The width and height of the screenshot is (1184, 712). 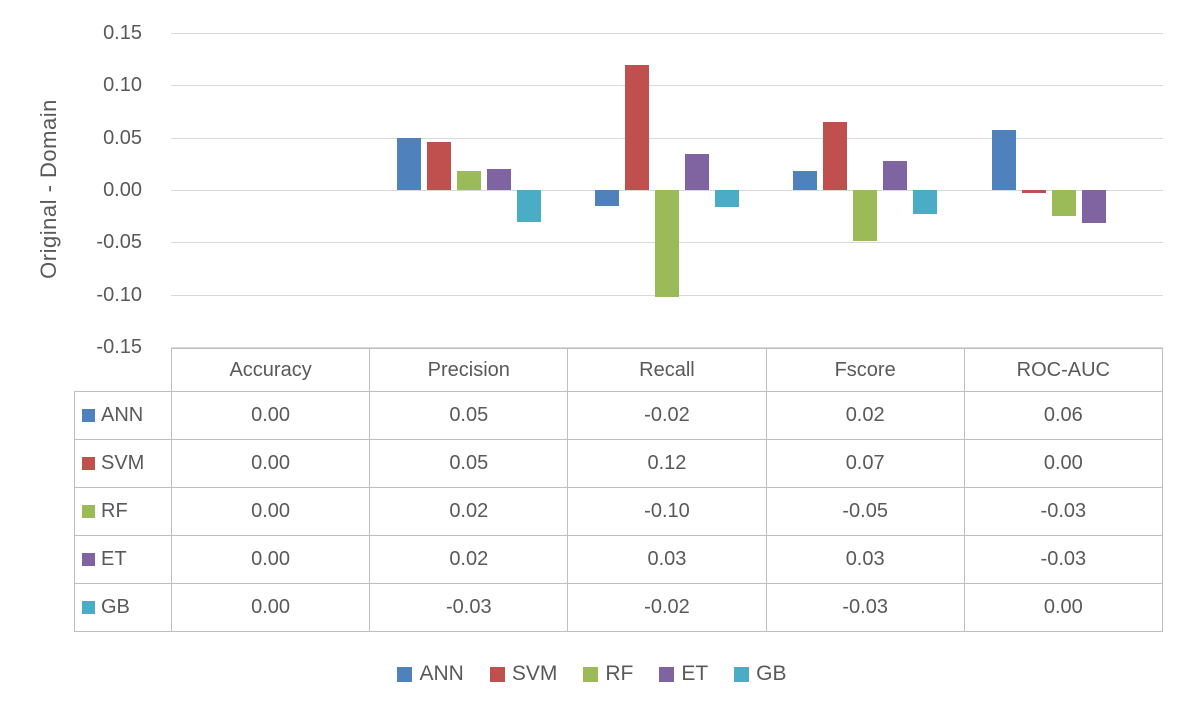 What do you see at coordinates (607, 198) in the screenshot?
I see `bar-ann-recall` at bounding box center [607, 198].